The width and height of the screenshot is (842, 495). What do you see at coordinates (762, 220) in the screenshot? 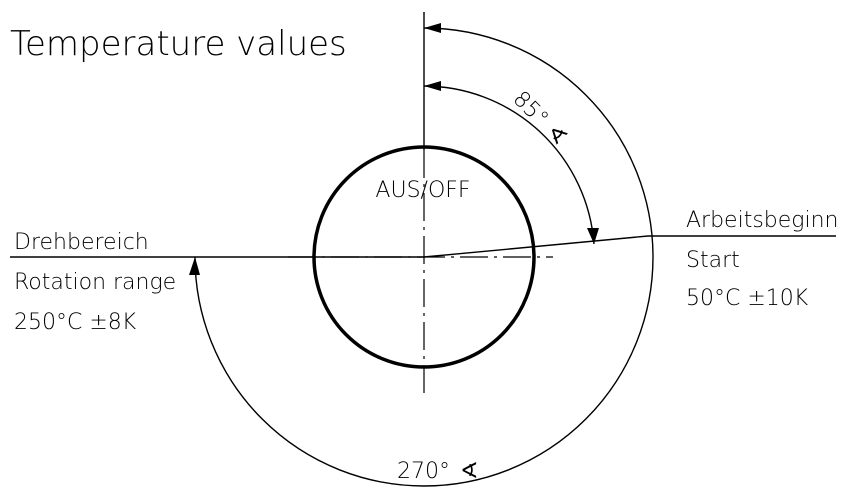
I see `start-label-de: Arbeitsbeginn` at bounding box center [762, 220].